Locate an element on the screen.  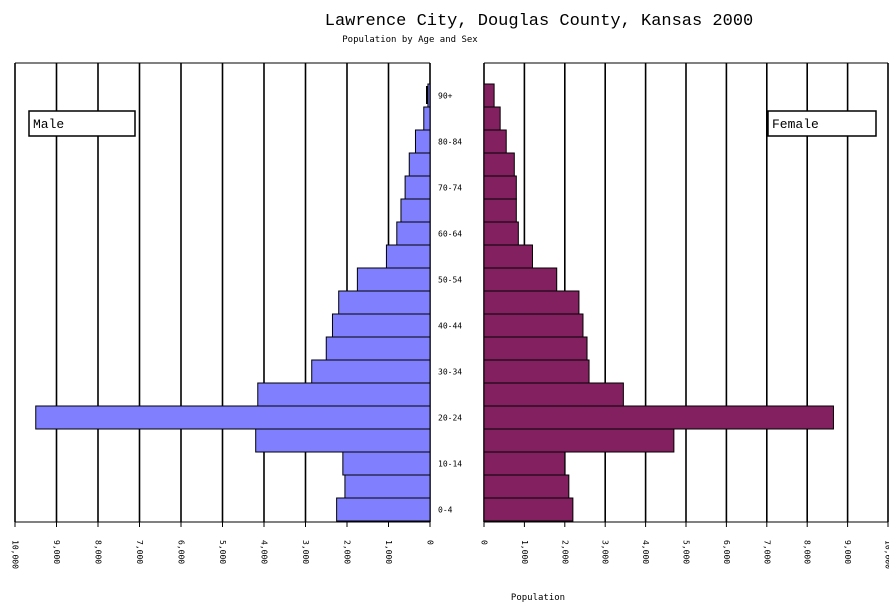
male-tick-label: 4,000 is located at coordinates (264, 552).